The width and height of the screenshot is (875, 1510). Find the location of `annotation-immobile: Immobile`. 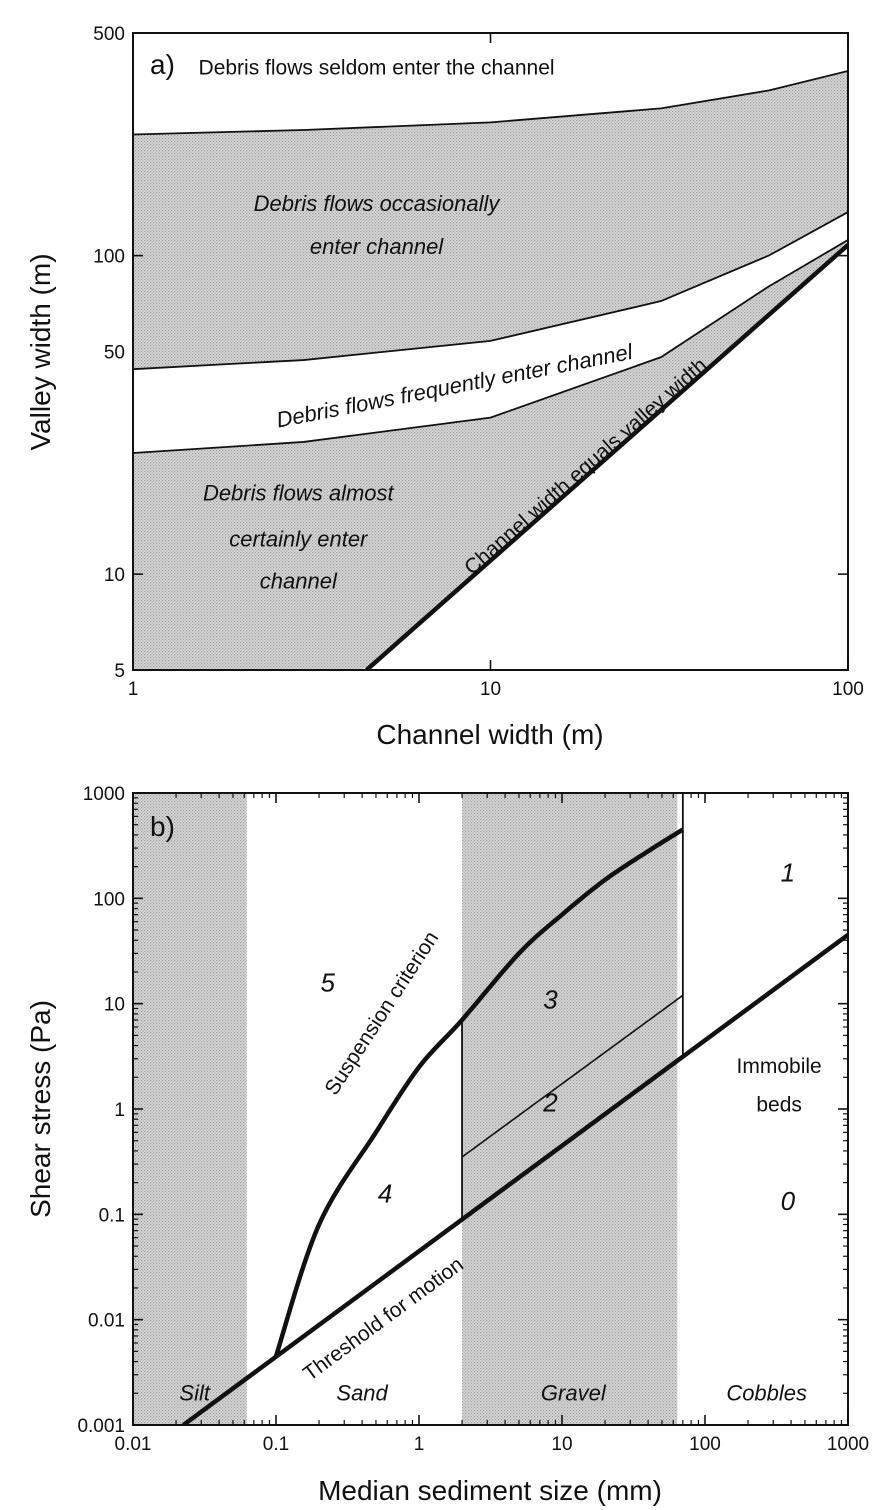

annotation-immobile: Immobile is located at coordinates (779, 1066).